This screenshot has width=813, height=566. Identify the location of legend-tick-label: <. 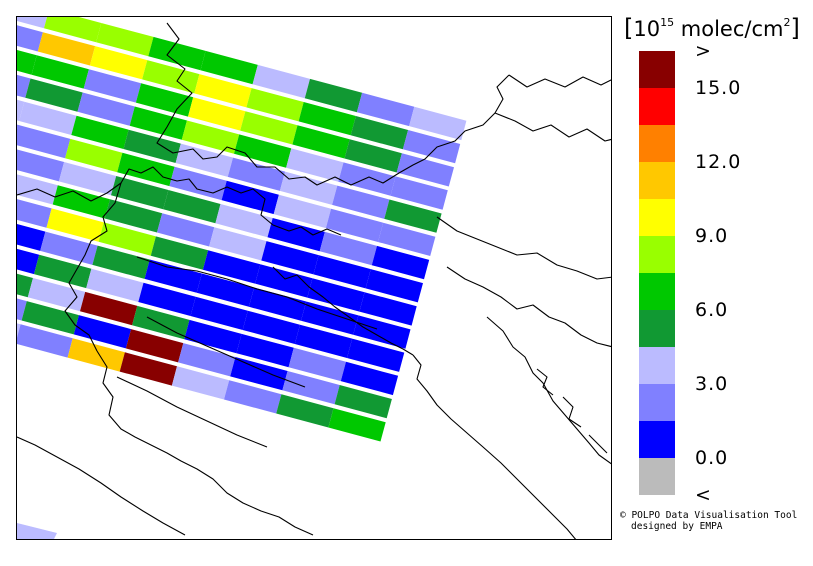
(703, 495).